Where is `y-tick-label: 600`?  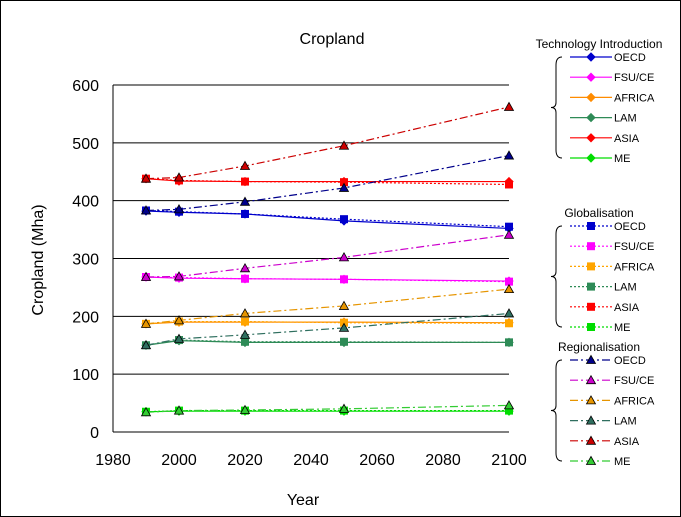 y-tick-label: 600 is located at coordinates (85, 86).